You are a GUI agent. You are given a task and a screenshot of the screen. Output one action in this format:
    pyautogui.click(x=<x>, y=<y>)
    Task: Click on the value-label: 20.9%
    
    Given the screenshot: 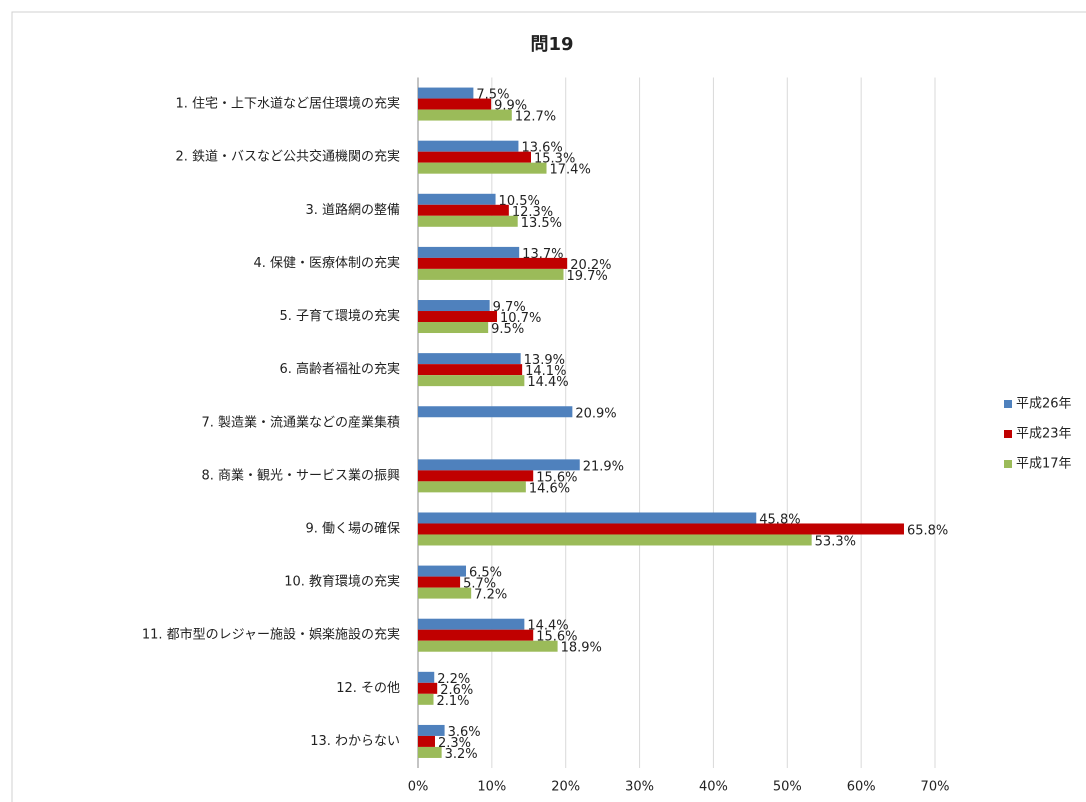 What is the action you would take?
    pyautogui.click(x=595, y=413)
    